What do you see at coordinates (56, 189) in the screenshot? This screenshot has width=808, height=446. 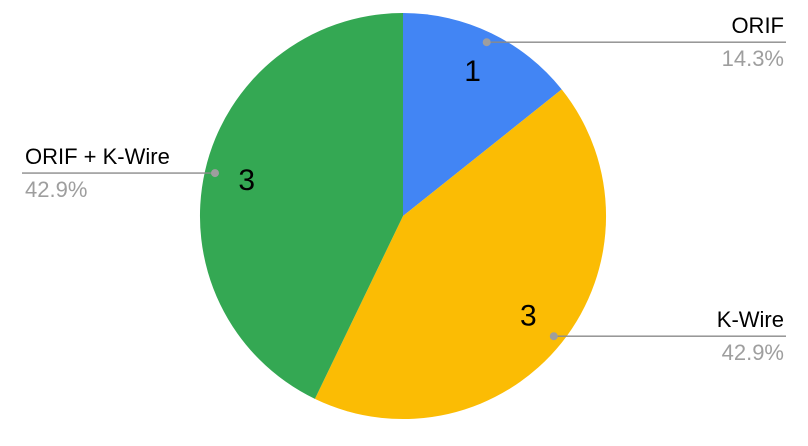 I see `callout-pct-orif-k-wire: 42.9%` at bounding box center [56, 189].